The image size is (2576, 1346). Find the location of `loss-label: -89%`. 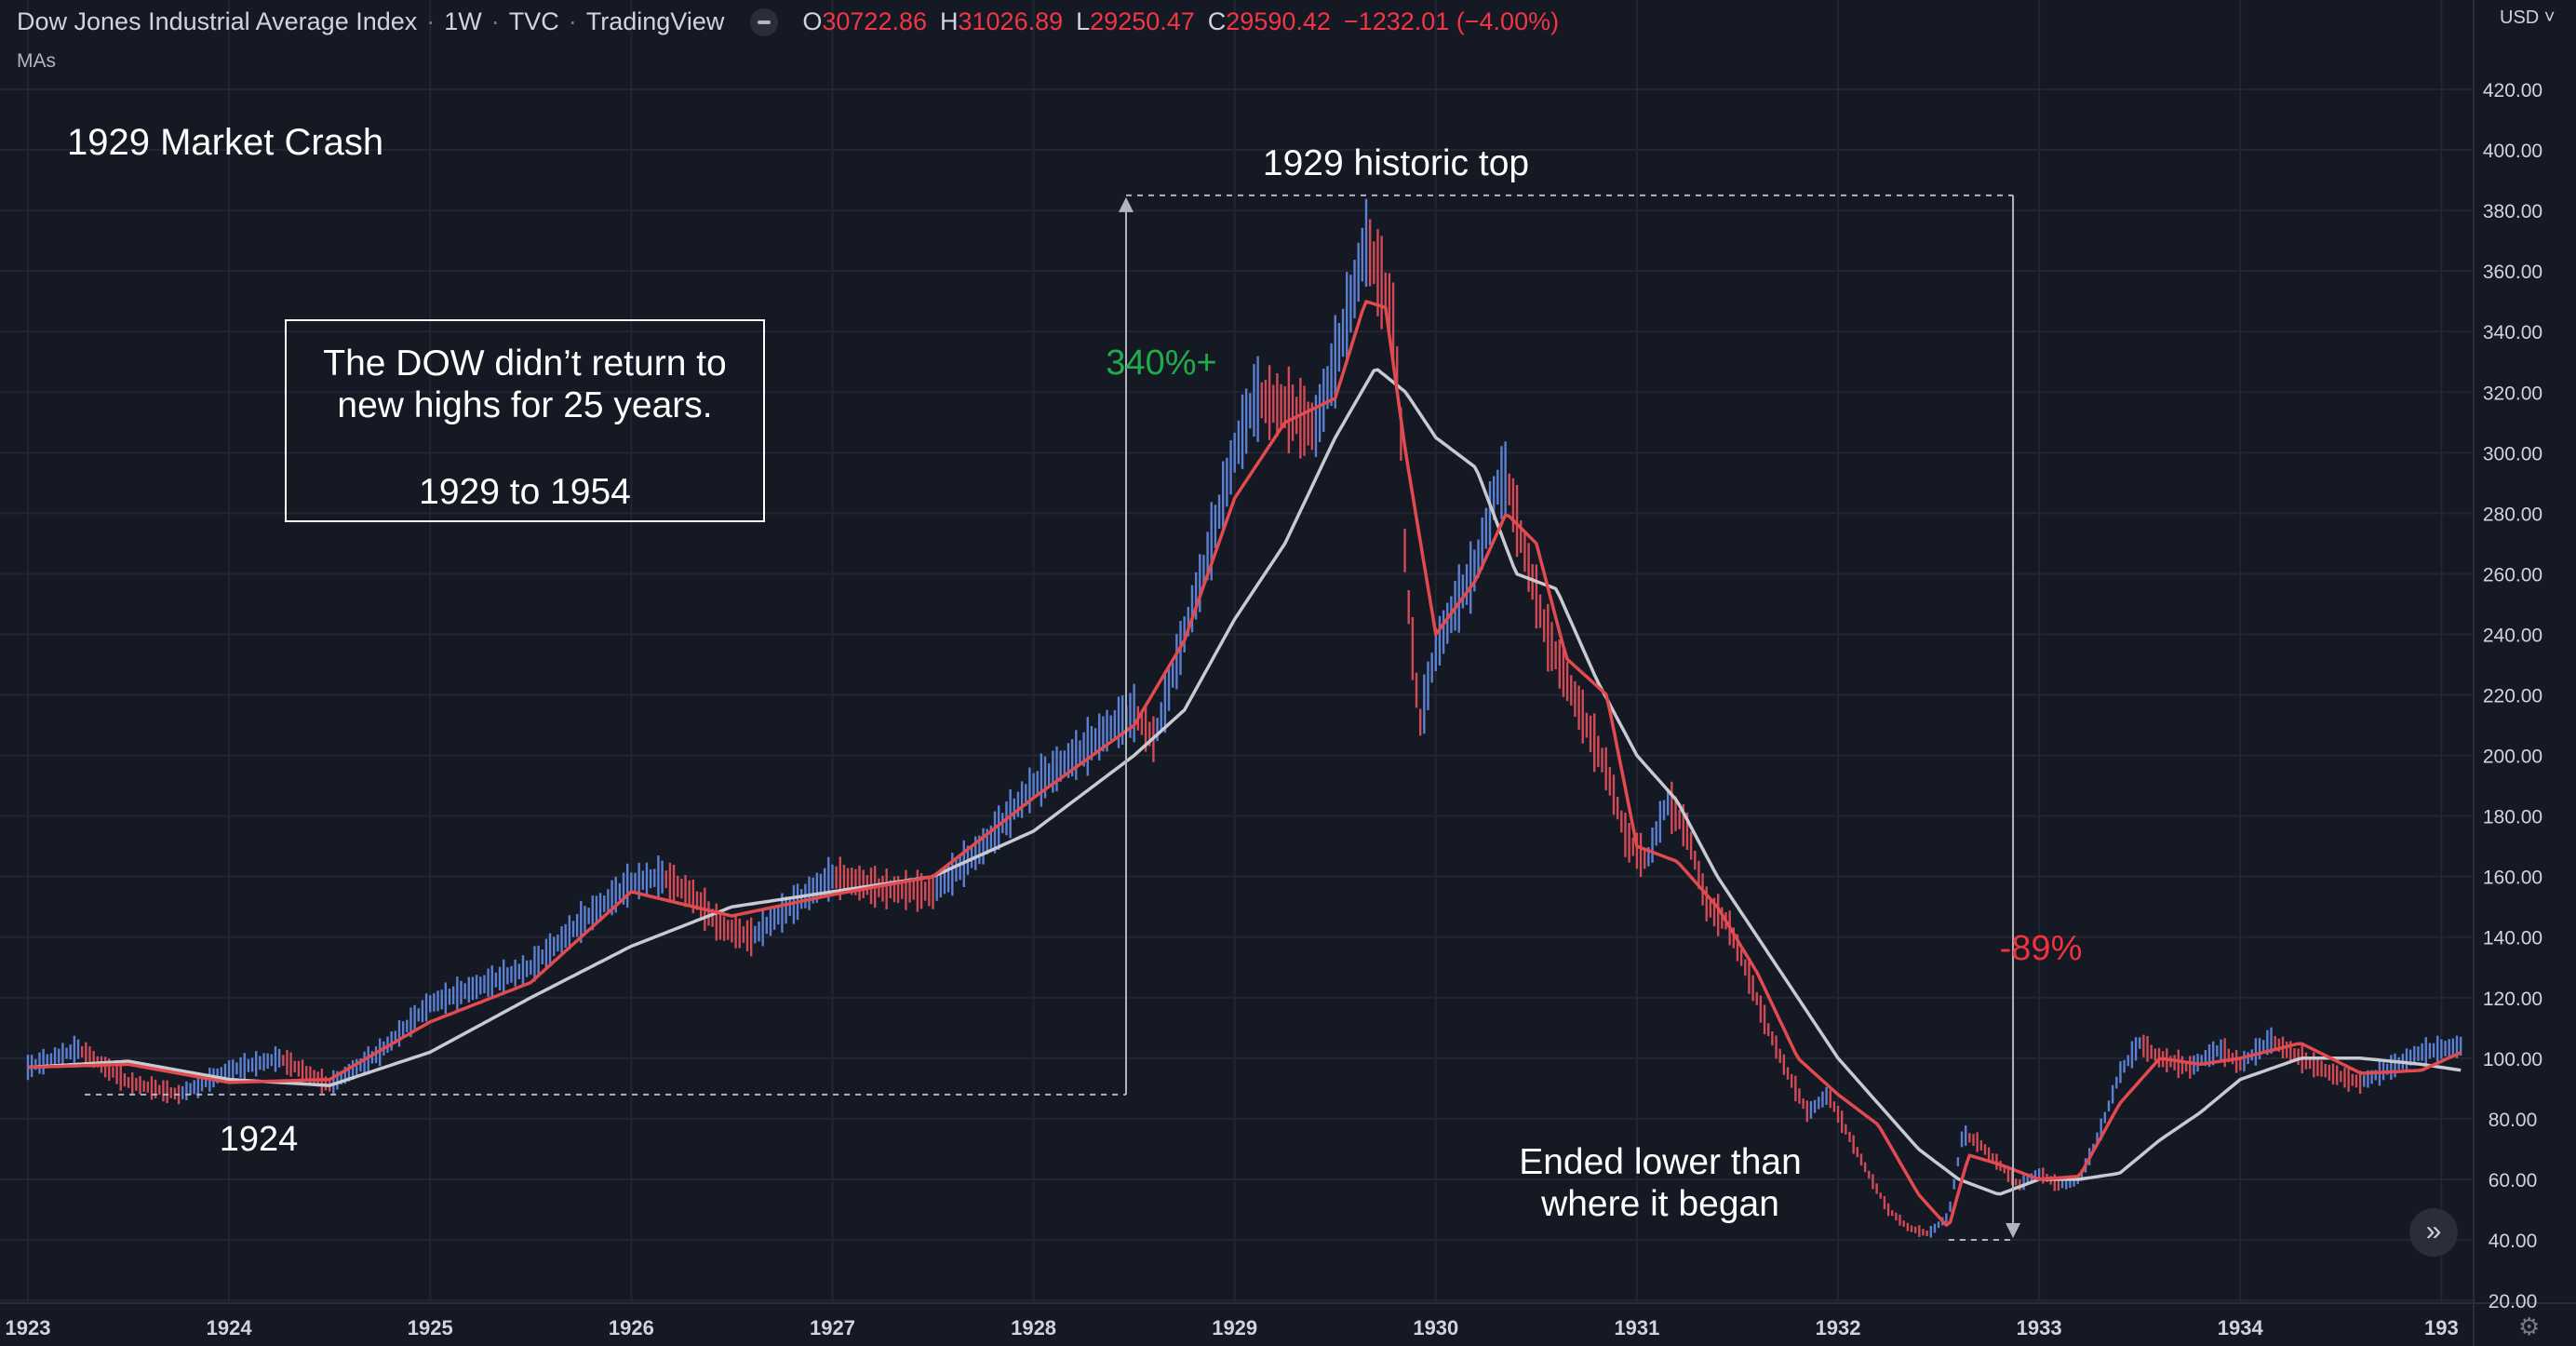

loss-label: -89% is located at coordinates (2041, 948).